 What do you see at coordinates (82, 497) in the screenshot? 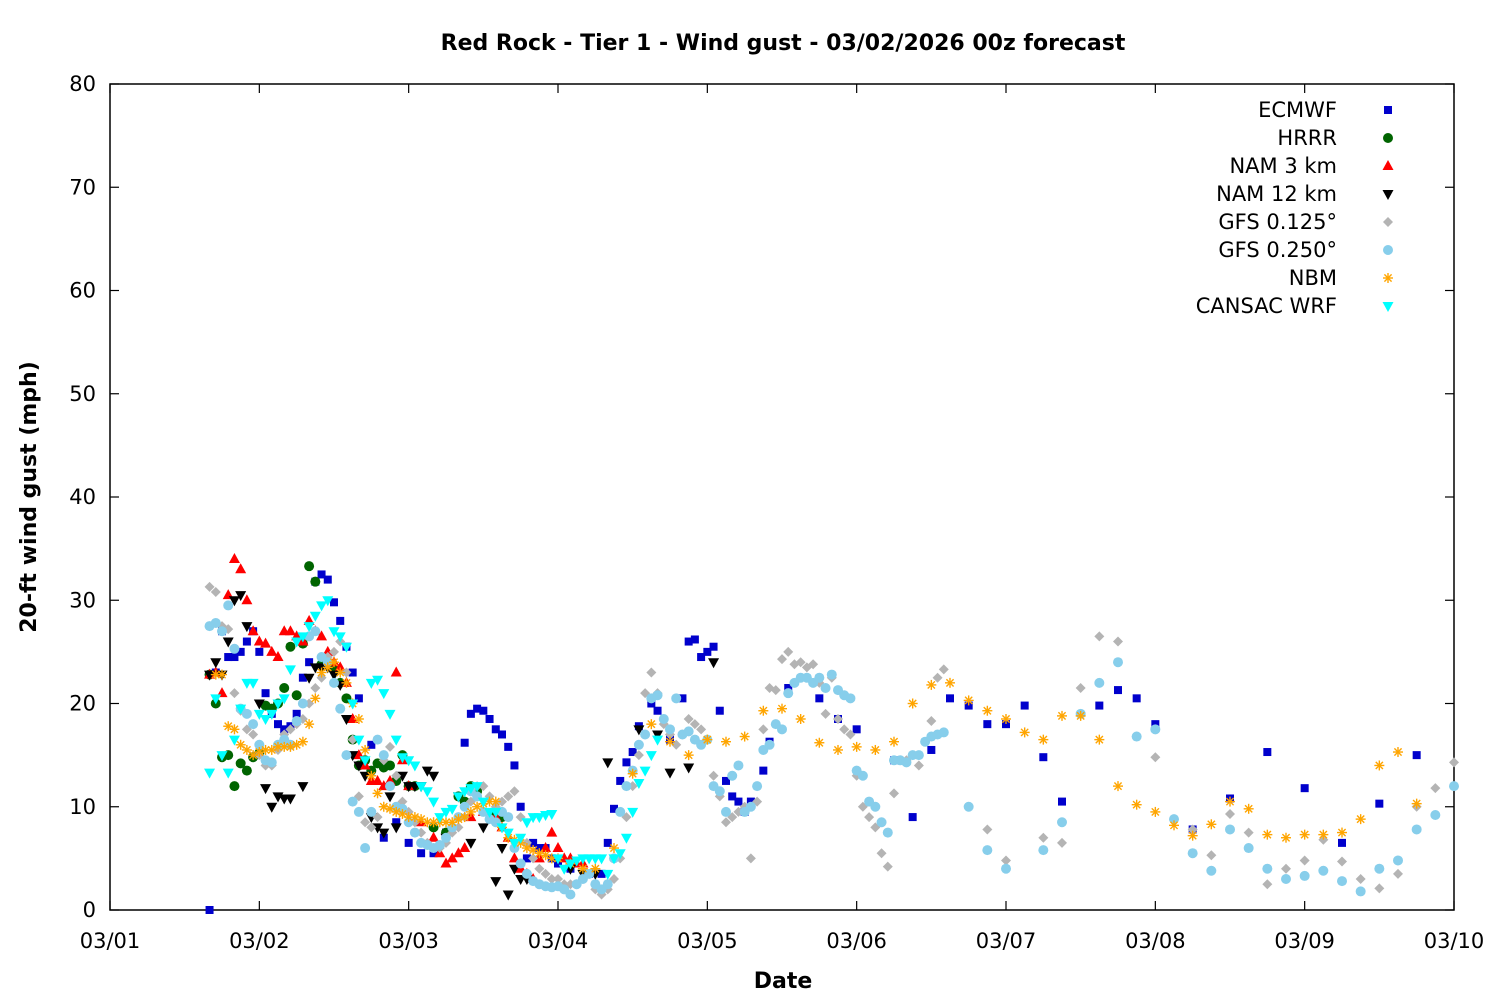
I see `y-tick-label: 40` at bounding box center [82, 497].